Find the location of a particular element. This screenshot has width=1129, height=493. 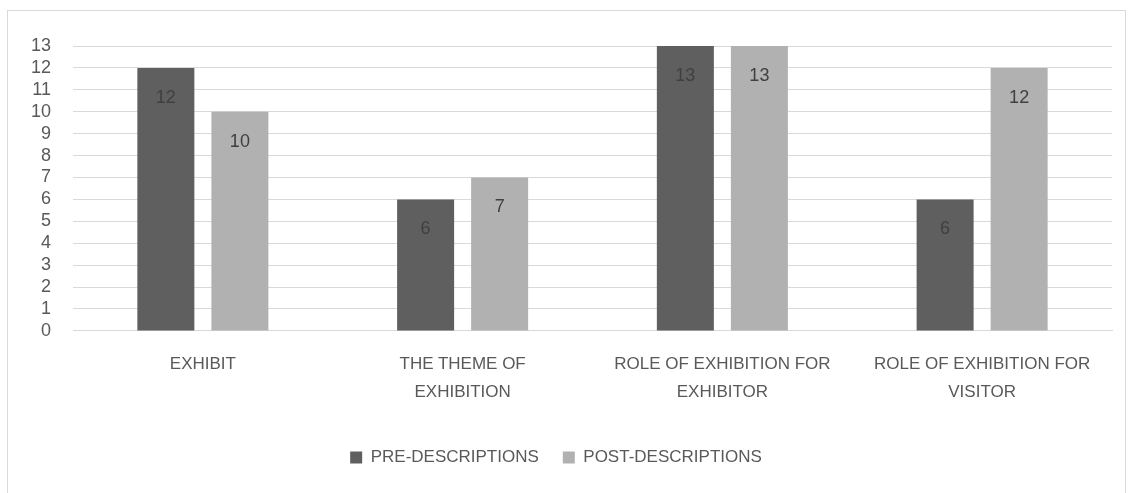

x-tick-label: EXHIBIT is located at coordinates (202, 363).